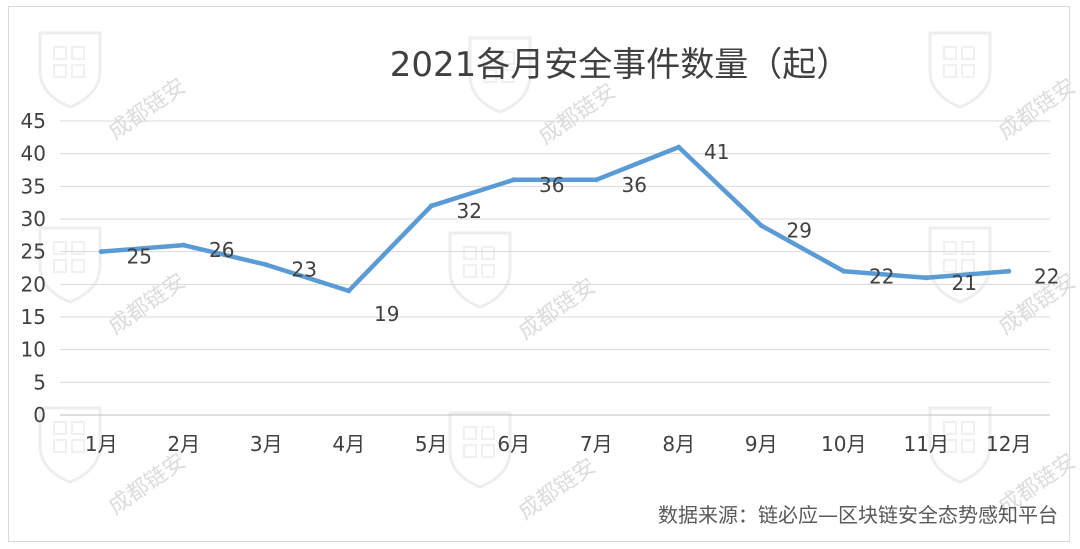 The width and height of the screenshot is (1080, 549). What do you see at coordinates (716, 152) in the screenshot?
I see `data-label: 41` at bounding box center [716, 152].